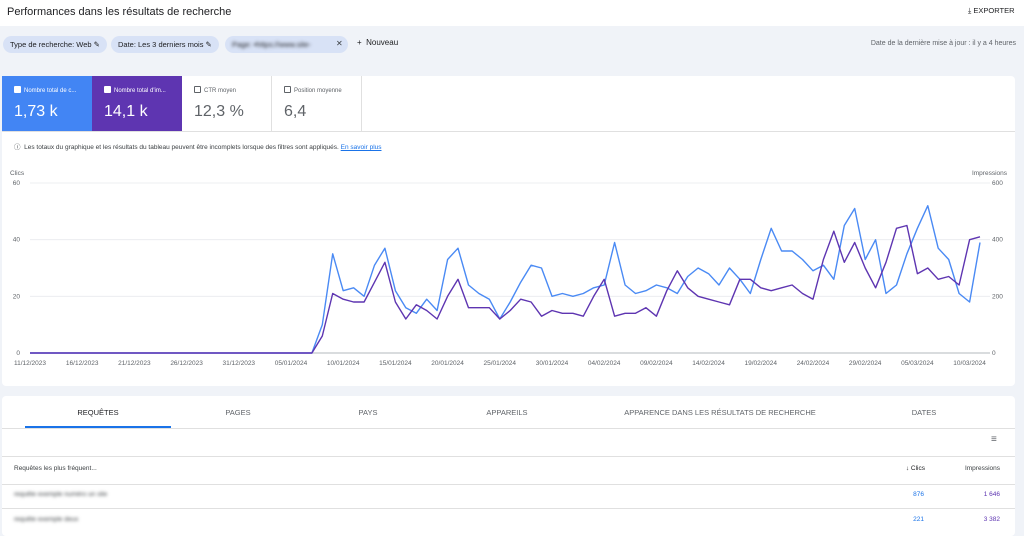 Image resolution: width=1024 pixels, height=536 pixels. Describe the element at coordinates (339, 43) in the screenshot. I see `chip-close: ✕` at that location.